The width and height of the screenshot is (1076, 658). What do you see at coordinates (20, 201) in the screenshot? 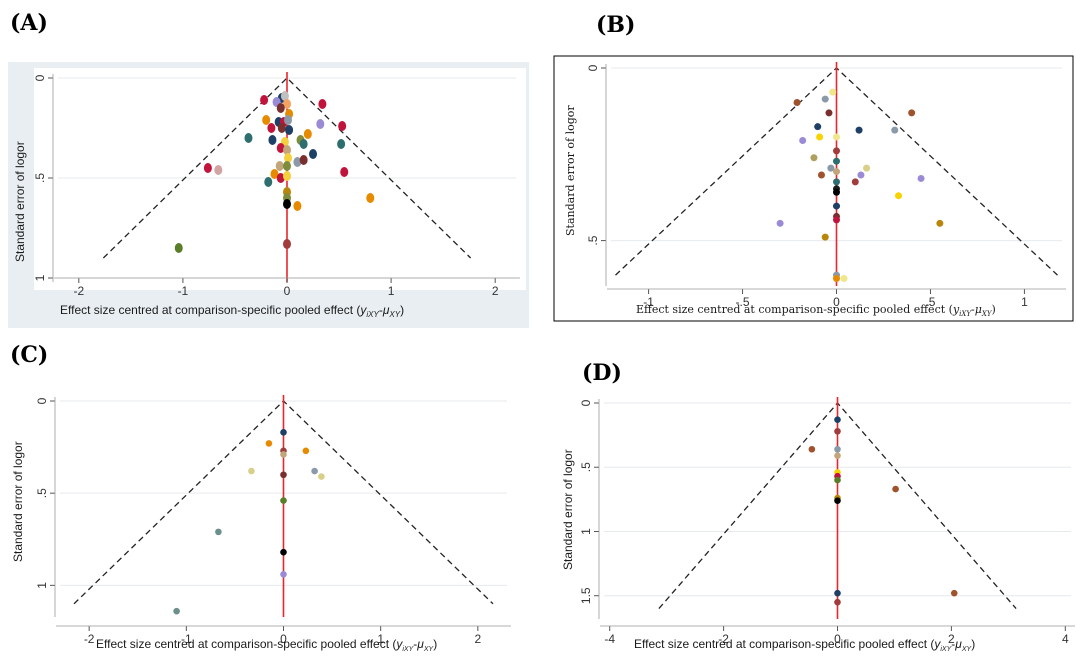
I see `y-axis-title-a: Standard error of logor` at bounding box center [20, 201].